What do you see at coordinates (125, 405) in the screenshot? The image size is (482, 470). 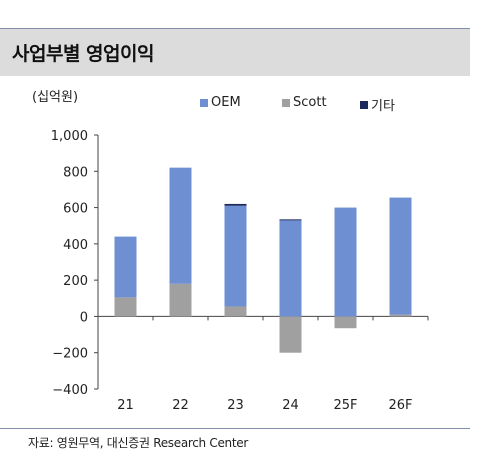 I see `x-tick-label: 21` at bounding box center [125, 405].